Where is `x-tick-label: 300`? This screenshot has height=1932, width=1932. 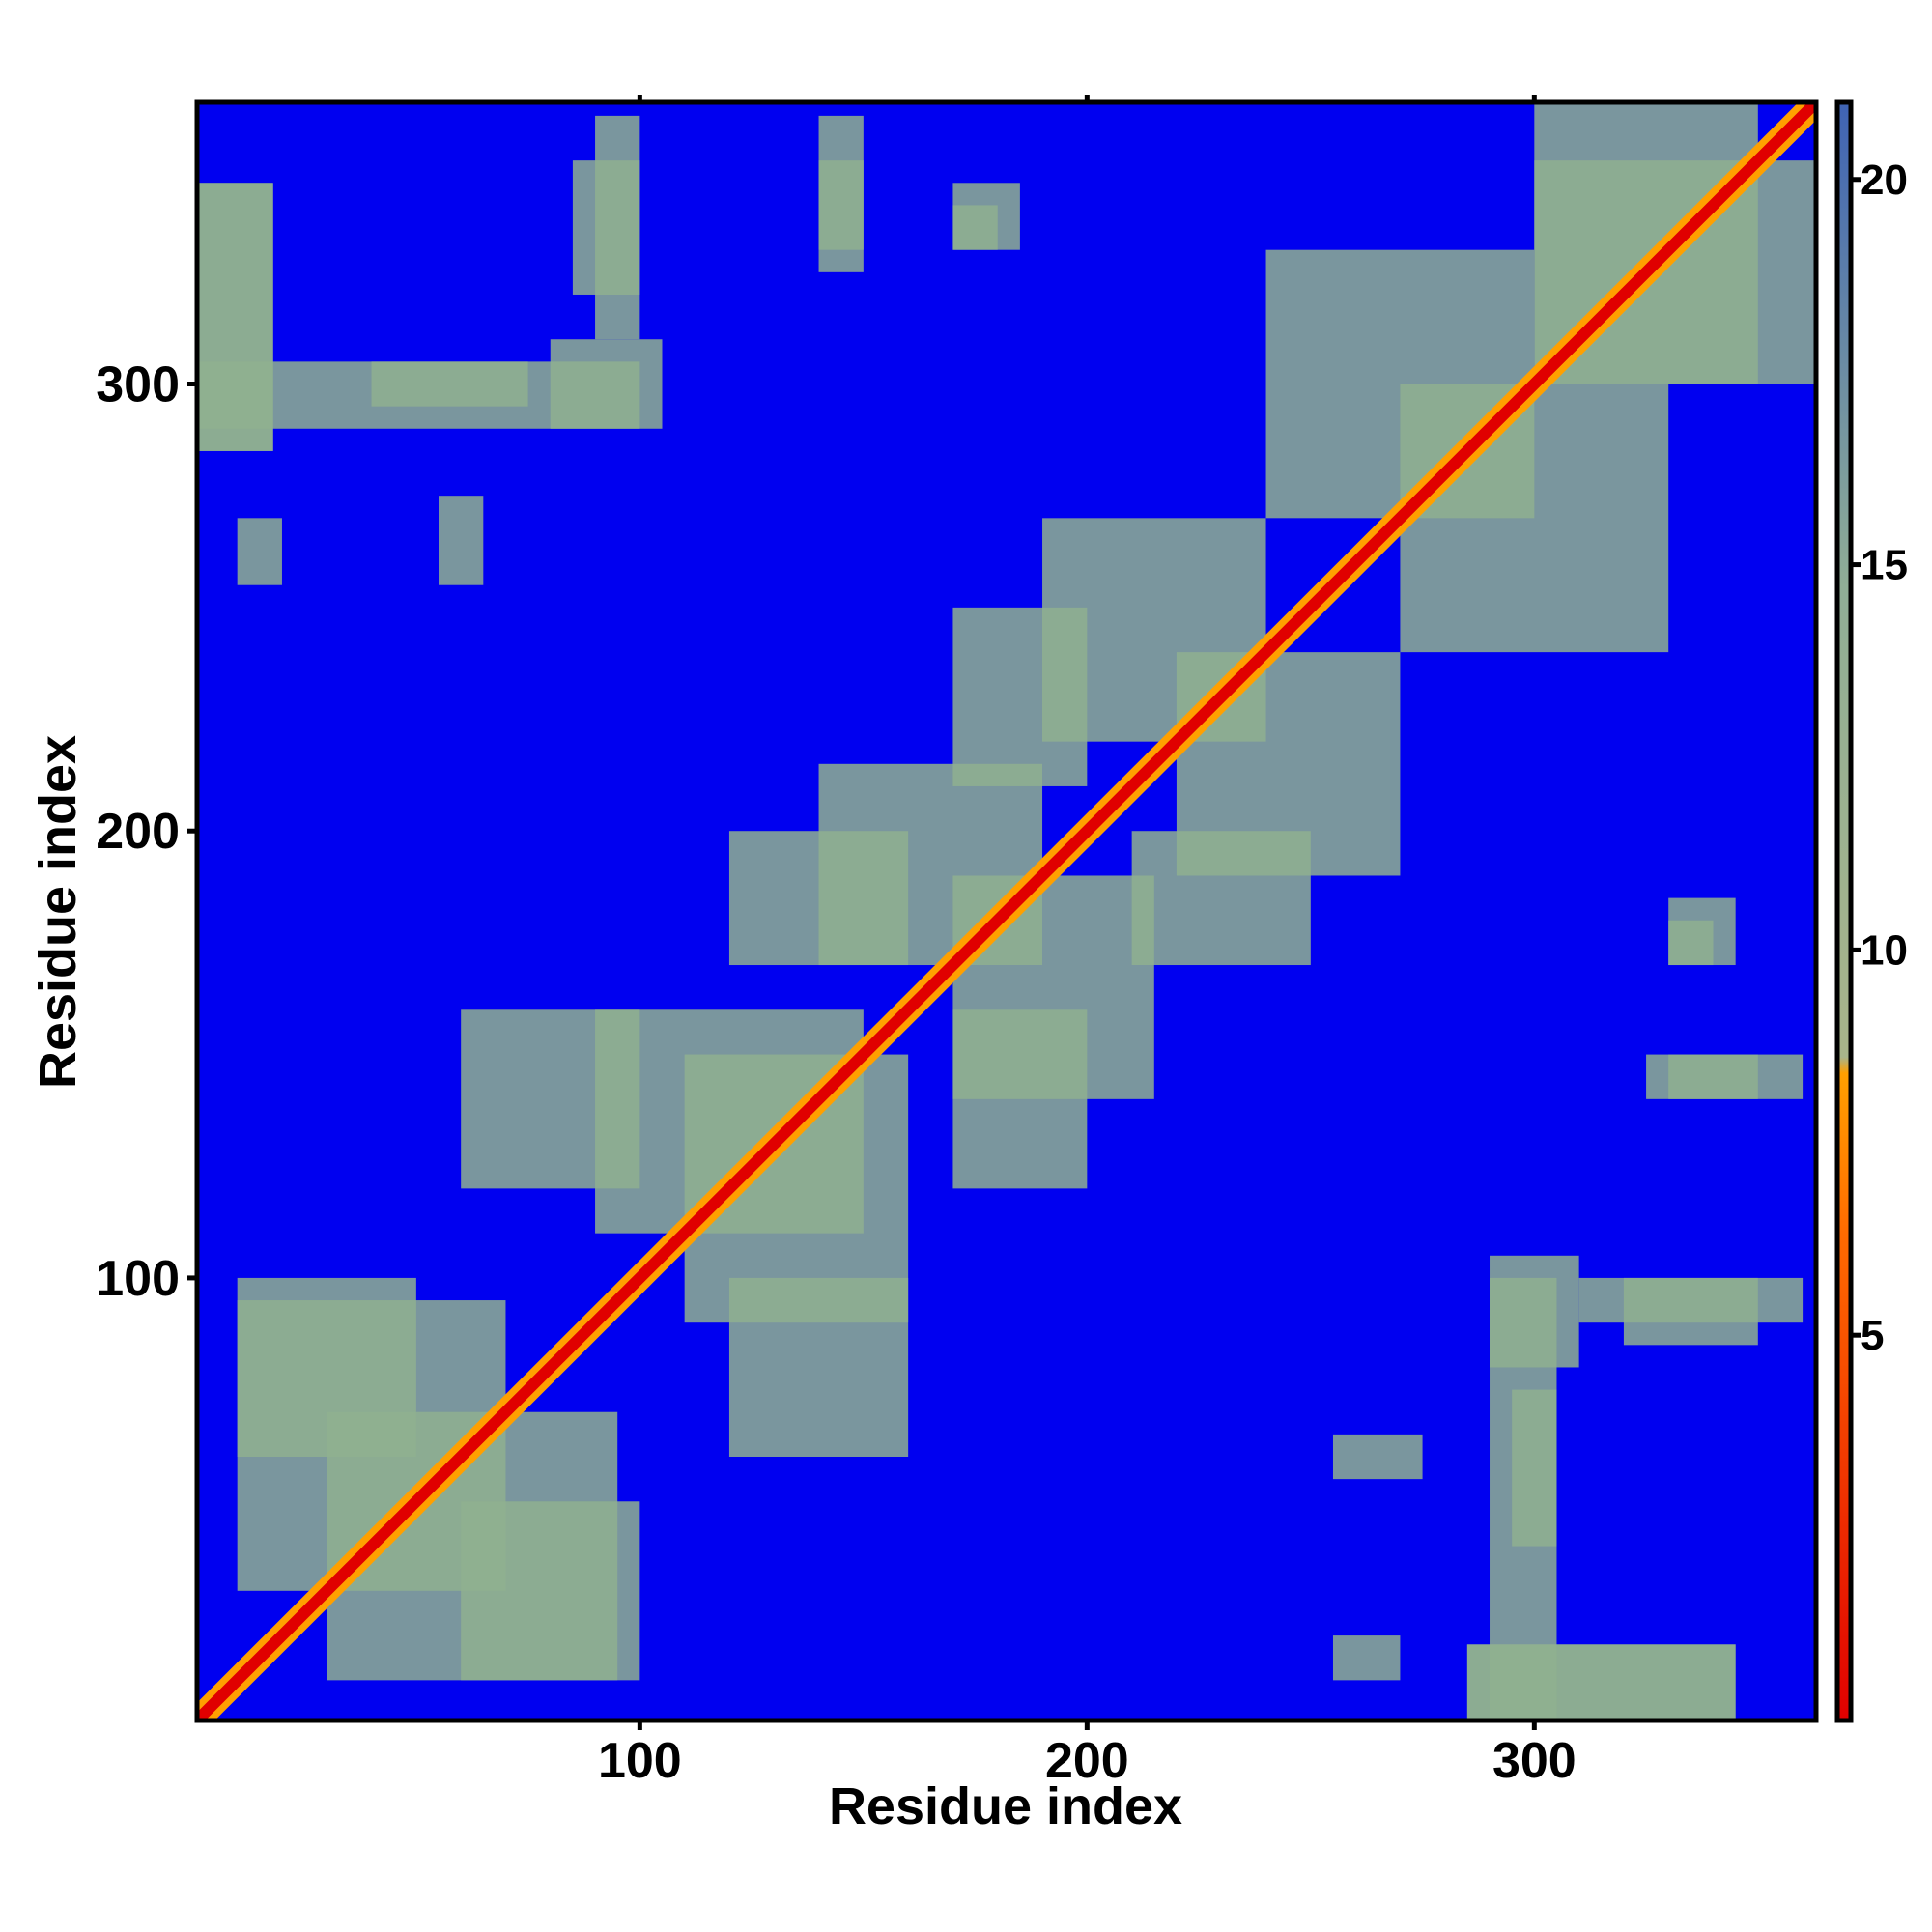 x-tick-label: 300 is located at coordinates (1534, 1761).